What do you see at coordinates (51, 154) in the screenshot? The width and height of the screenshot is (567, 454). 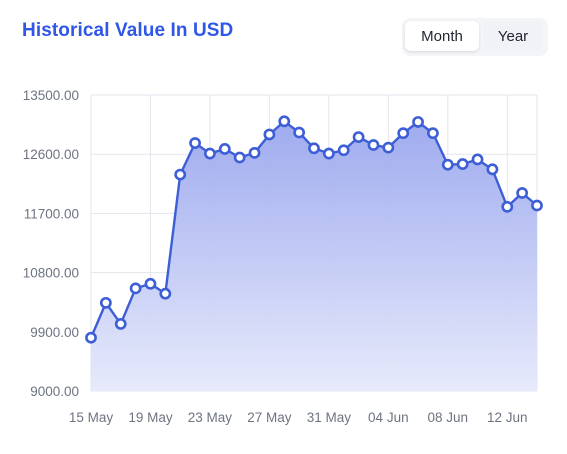 I see `y-tick-label: 12600.00` at bounding box center [51, 154].